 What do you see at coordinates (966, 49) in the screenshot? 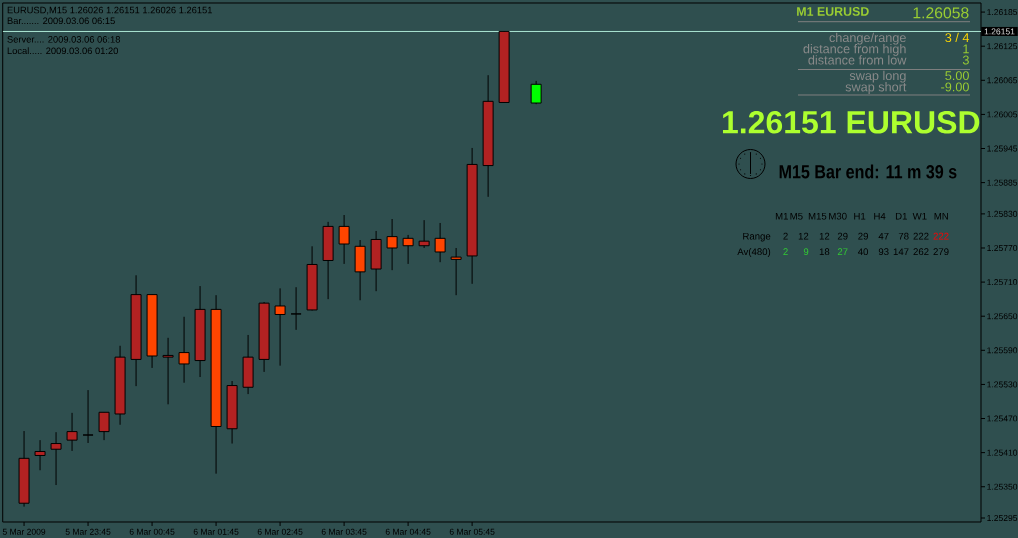
I see `annotation: 1` at bounding box center [966, 49].